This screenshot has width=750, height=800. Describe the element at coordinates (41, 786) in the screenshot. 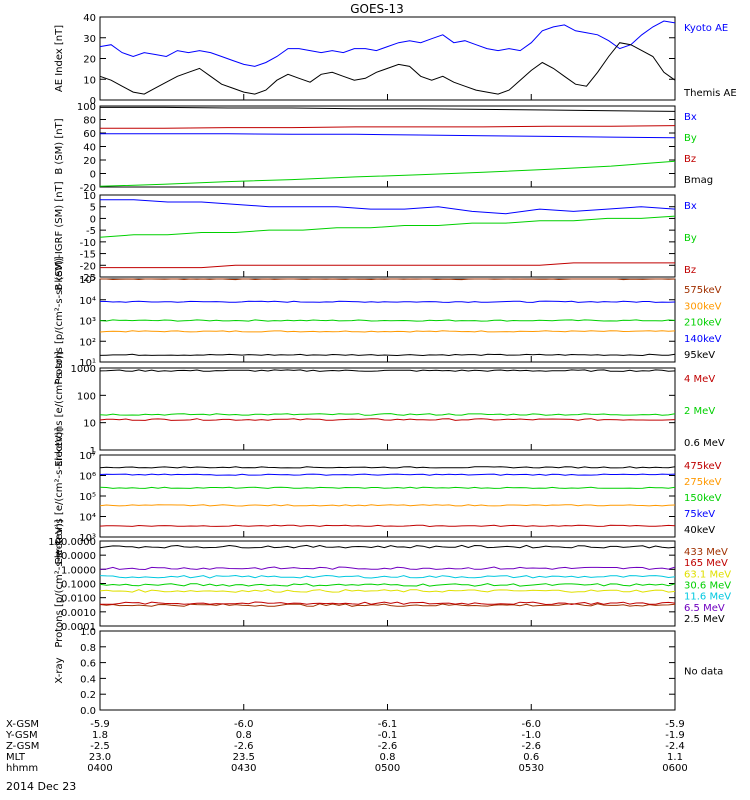

I see `date-label: 2014 Dec 23` at that location.